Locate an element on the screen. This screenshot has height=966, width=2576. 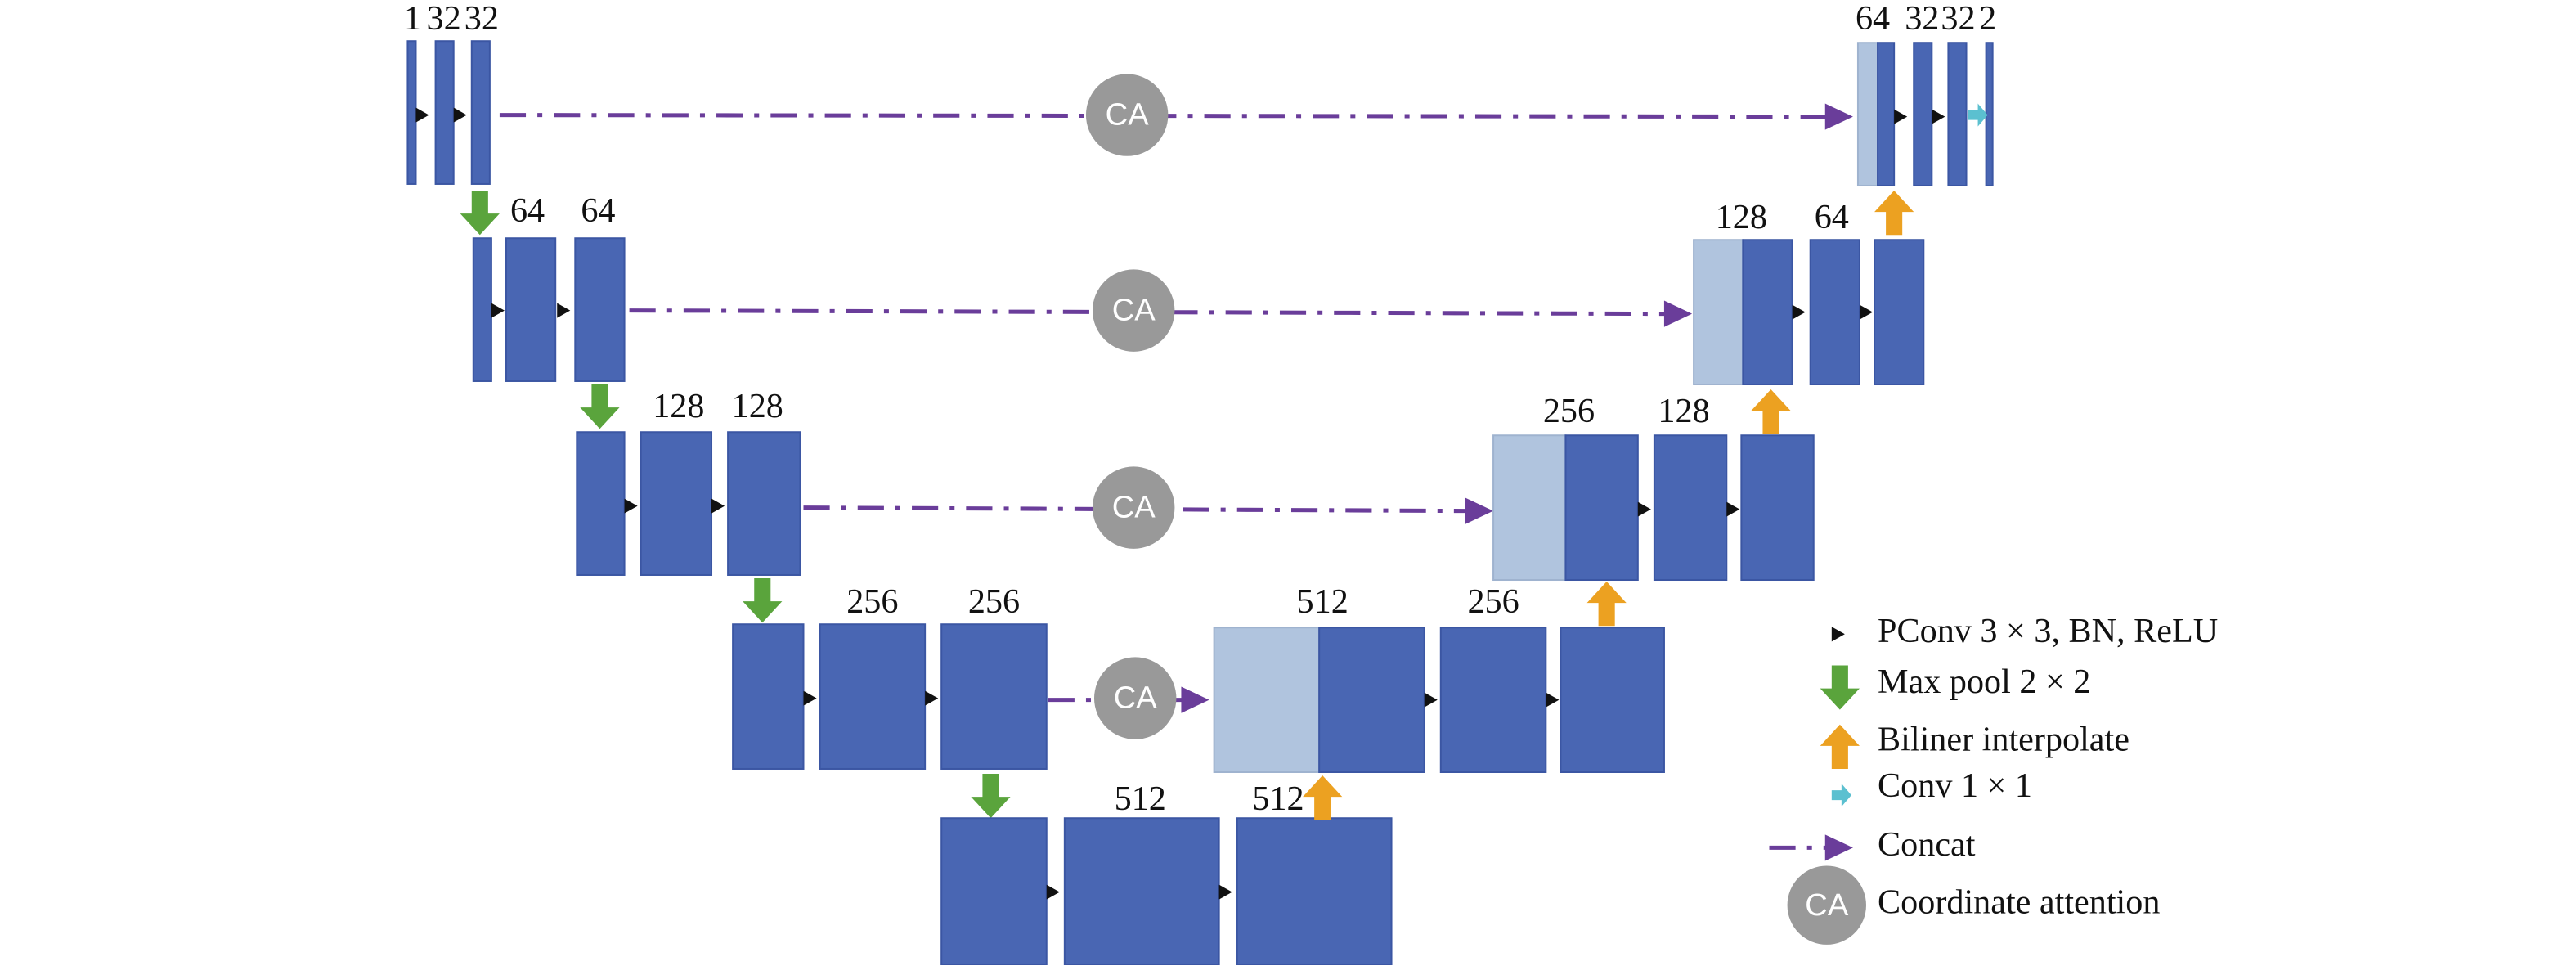
legend-label: Max pool 2 × 2 is located at coordinates (1984, 682).